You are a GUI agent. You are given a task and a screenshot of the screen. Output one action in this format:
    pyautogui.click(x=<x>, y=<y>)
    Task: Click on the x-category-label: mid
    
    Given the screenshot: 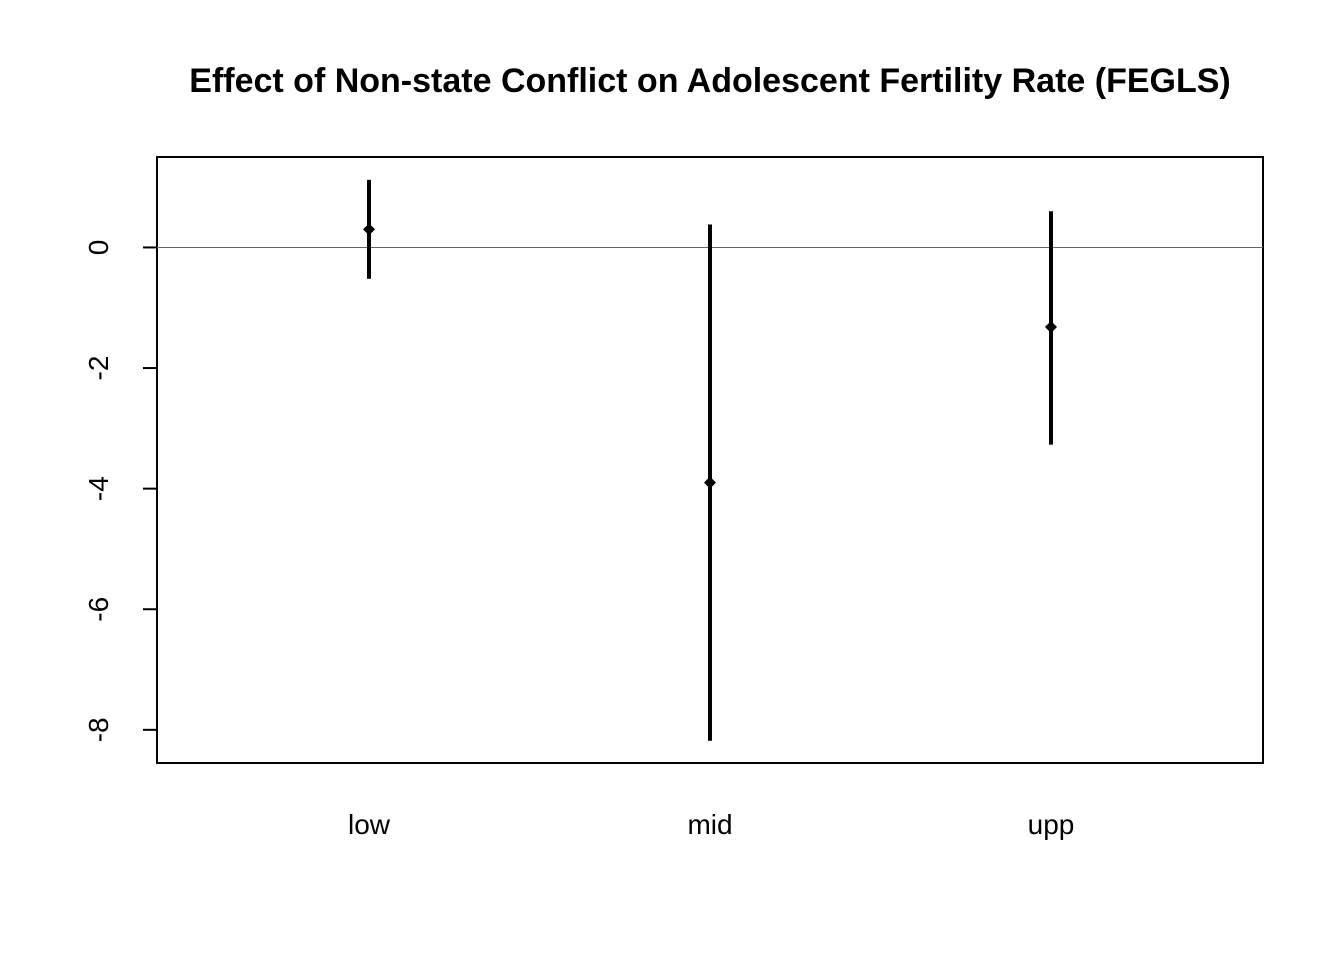 What is the action you would take?
    pyautogui.click(x=709, y=824)
    